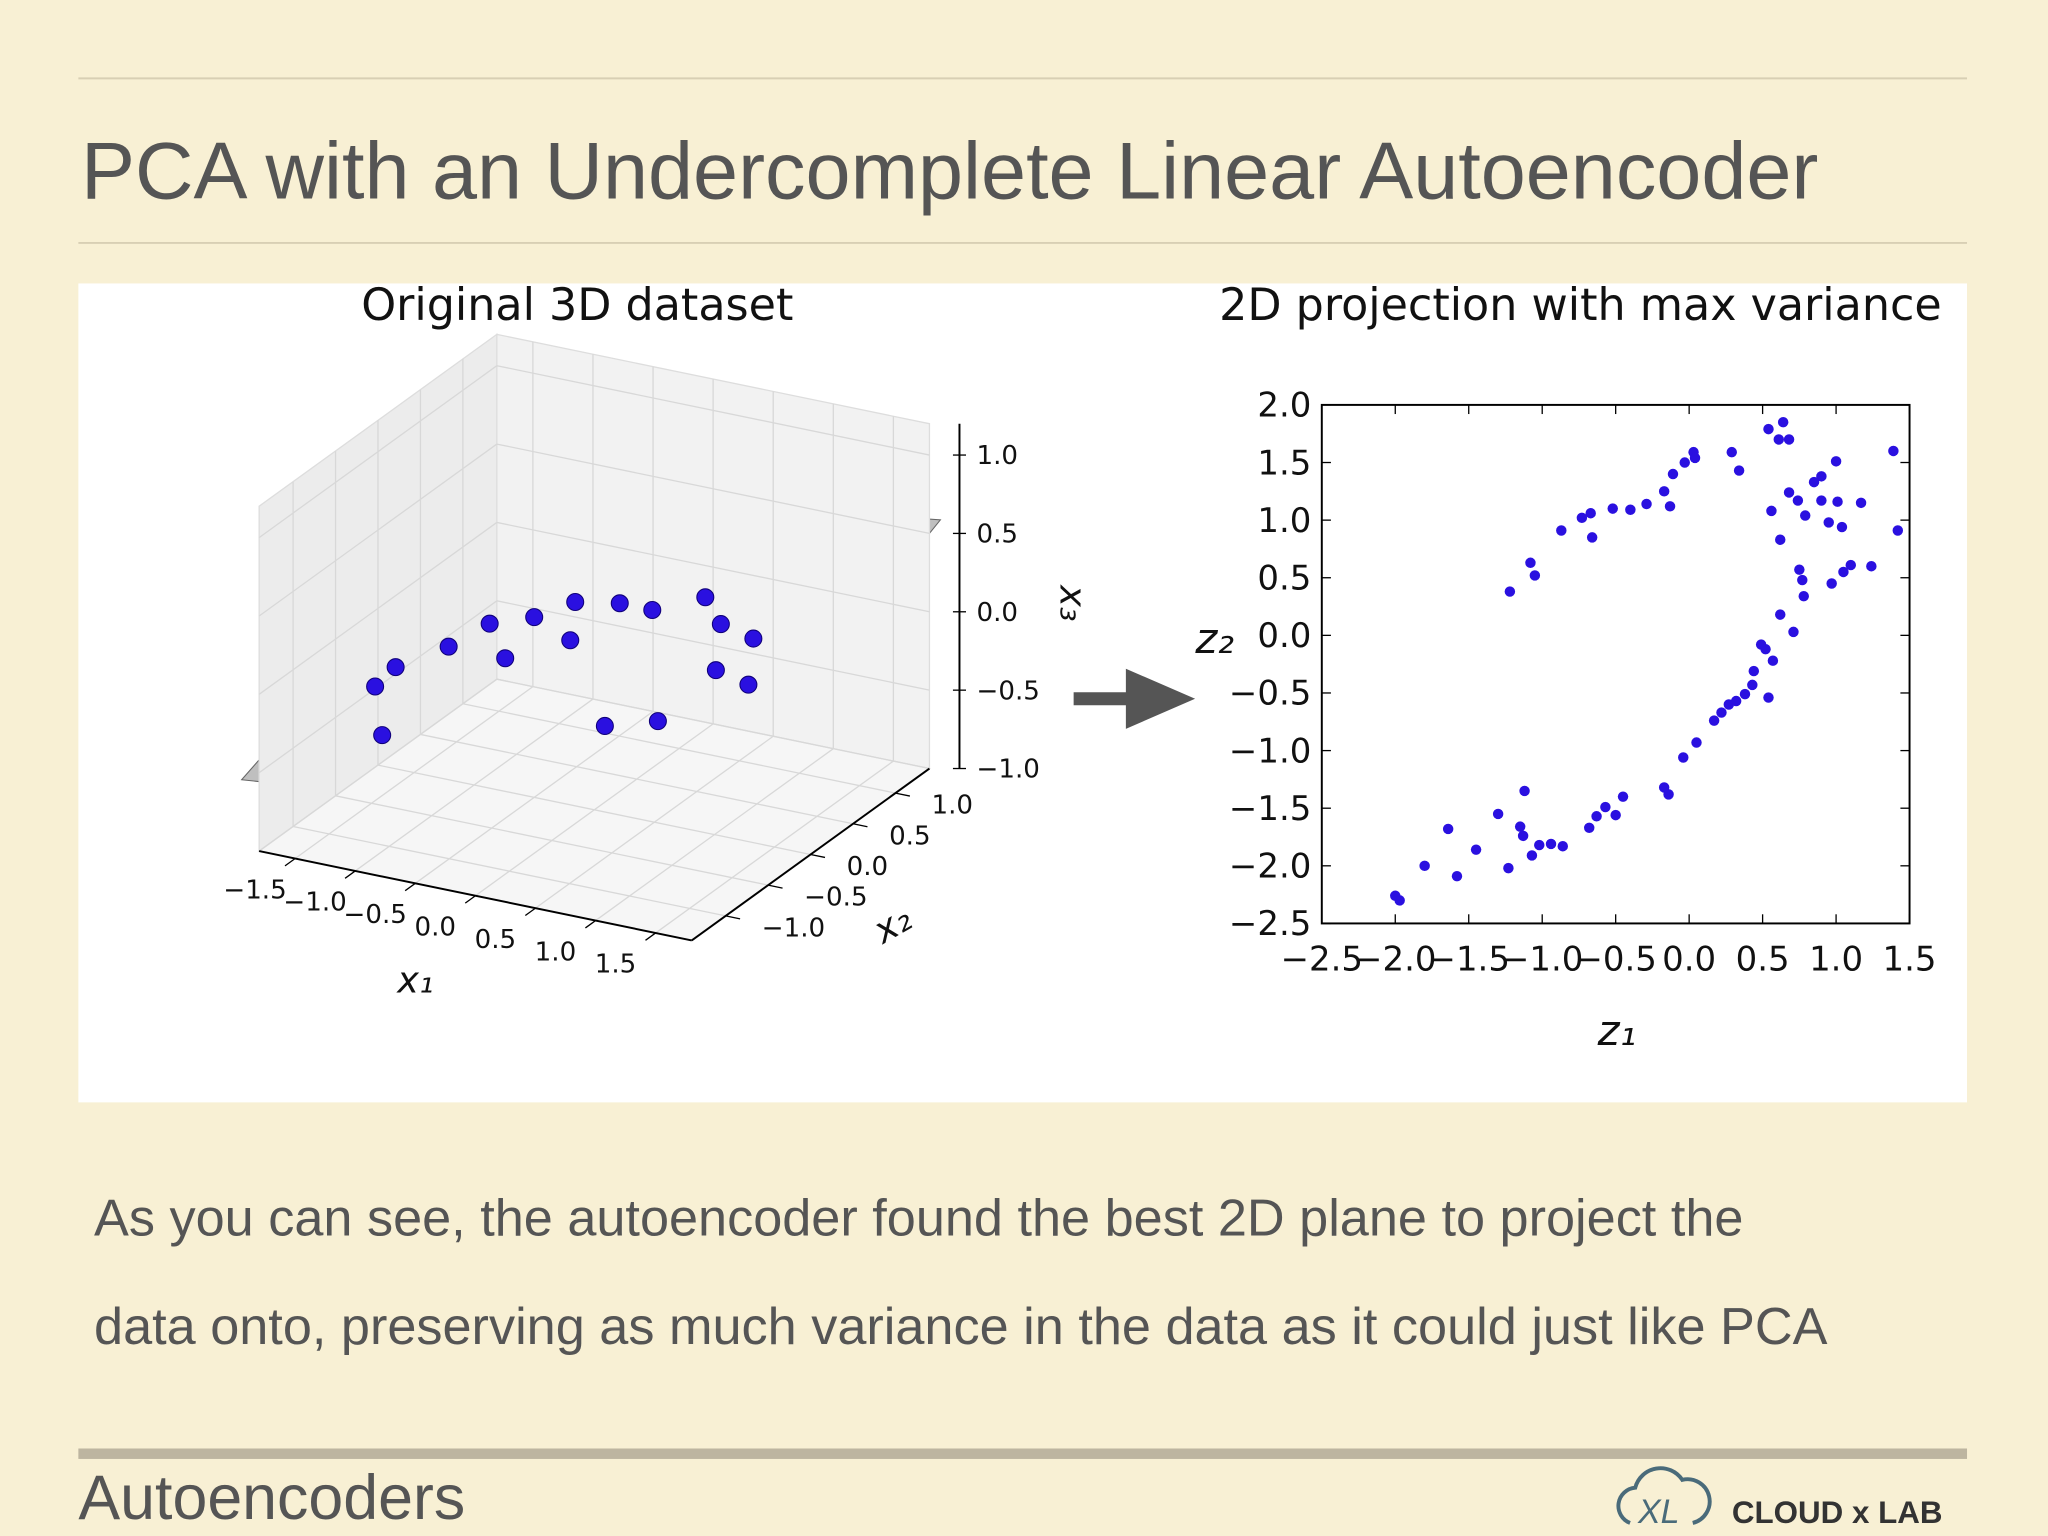  What do you see at coordinates (1007, 691) in the screenshot?
I see `z-tick-label: −0.5` at bounding box center [1007, 691].